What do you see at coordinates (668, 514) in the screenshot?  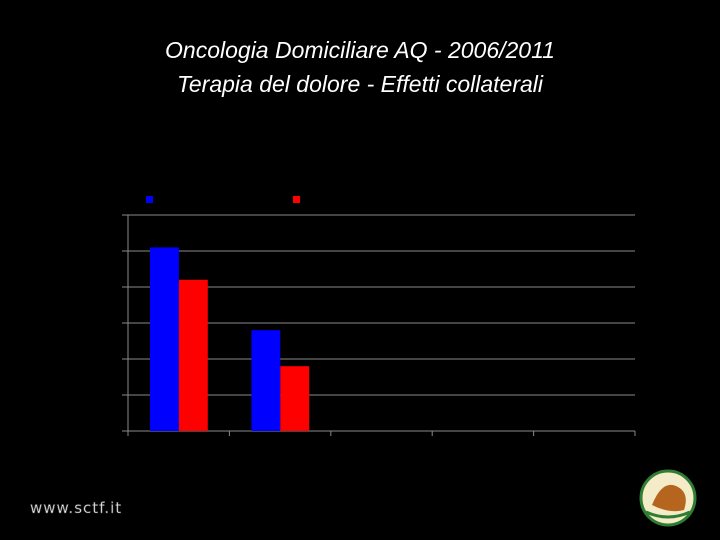 I see `logo-ribbon` at bounding box center [668, 514].